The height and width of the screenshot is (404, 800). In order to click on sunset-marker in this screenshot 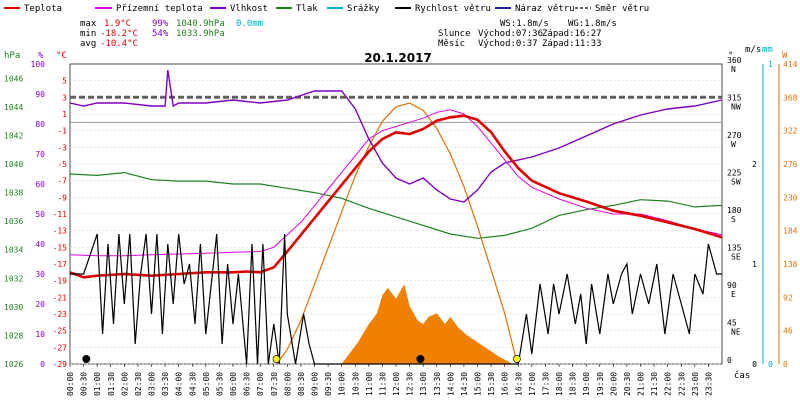, I will do `click(517, 359)`.